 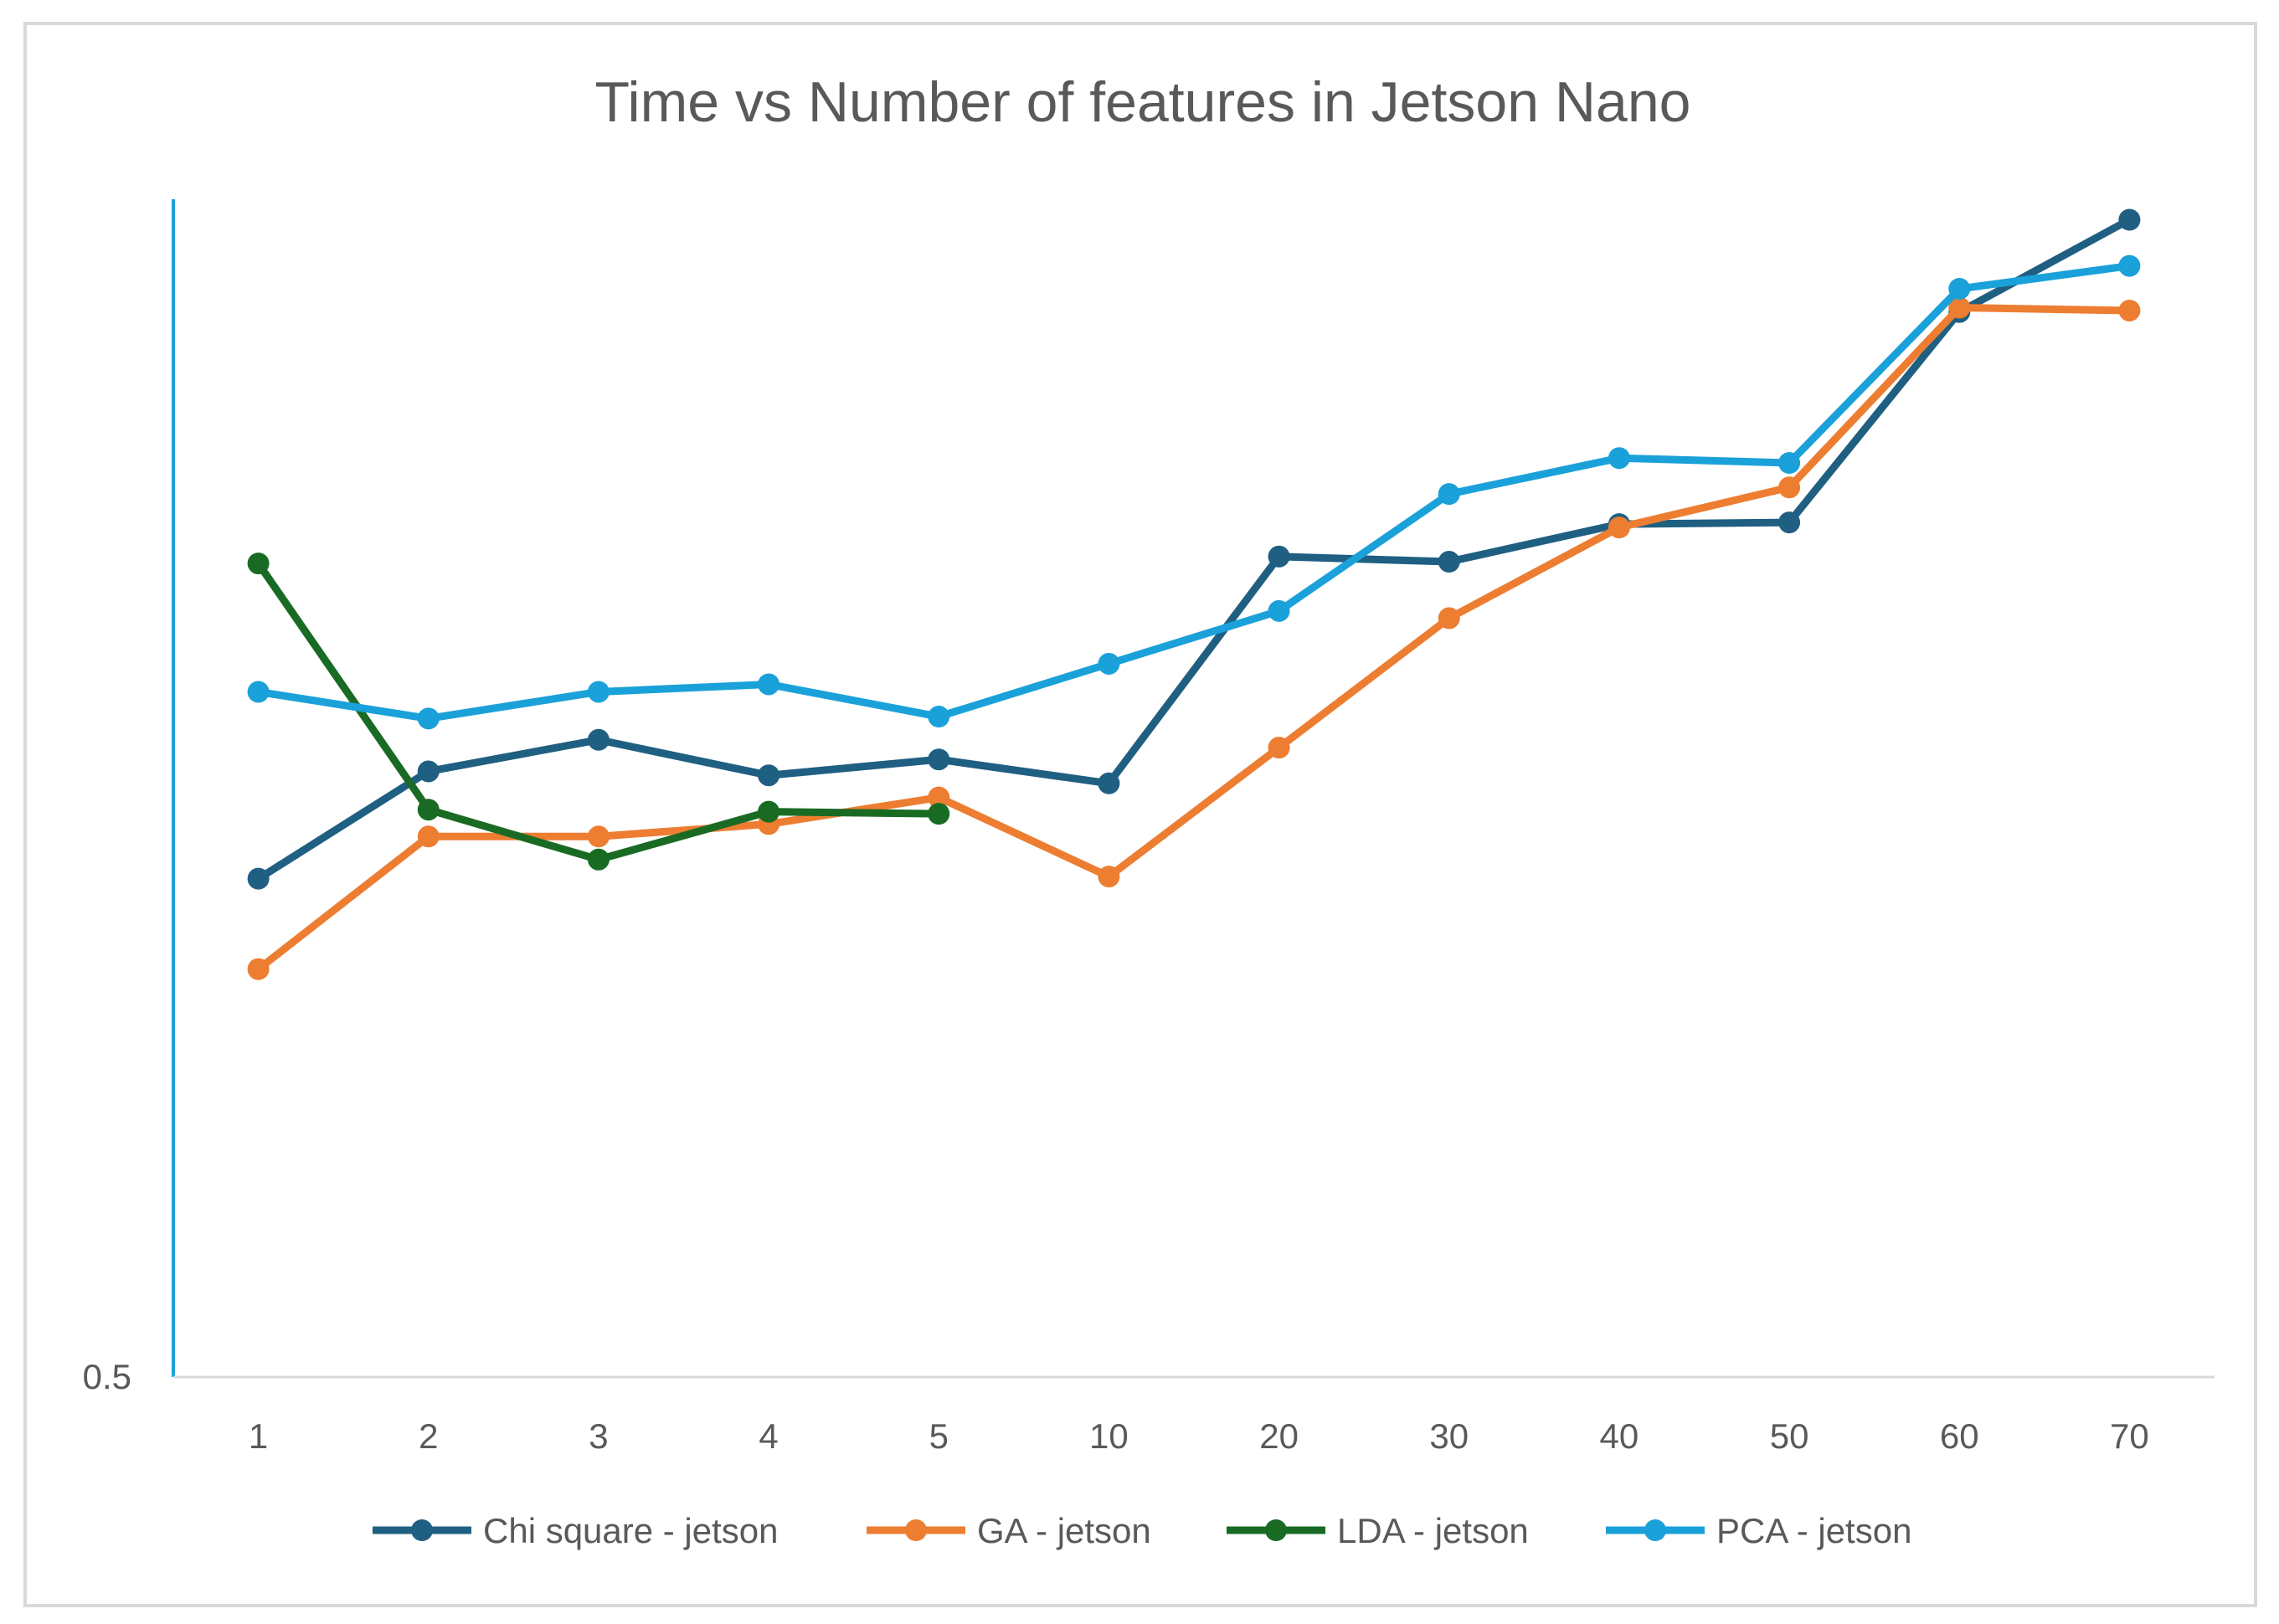 What do you see at coordinates (2129, 1436) in the screenshot?
I see `x-tick-label: 70` at bounding box center [2129, 1436].